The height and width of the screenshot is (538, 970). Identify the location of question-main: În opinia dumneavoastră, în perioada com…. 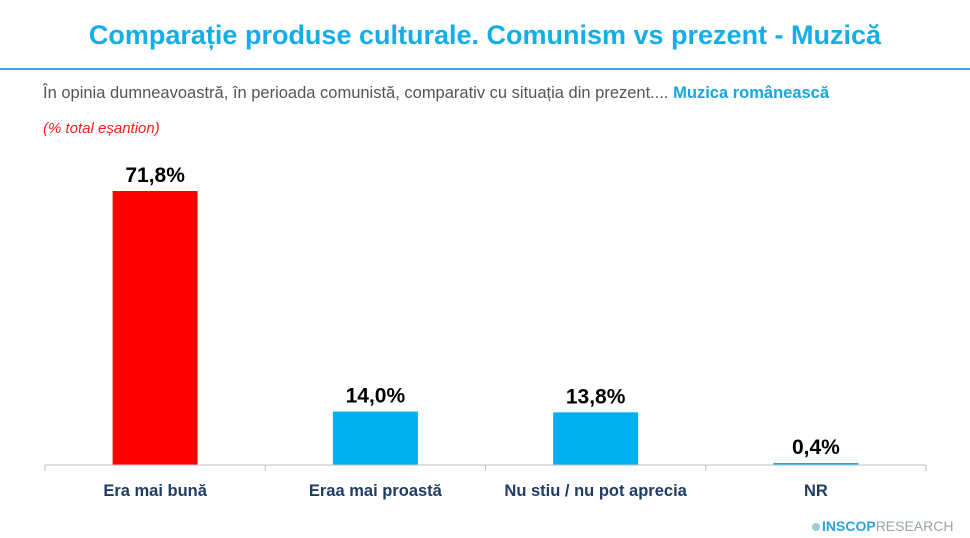
(356, 93).